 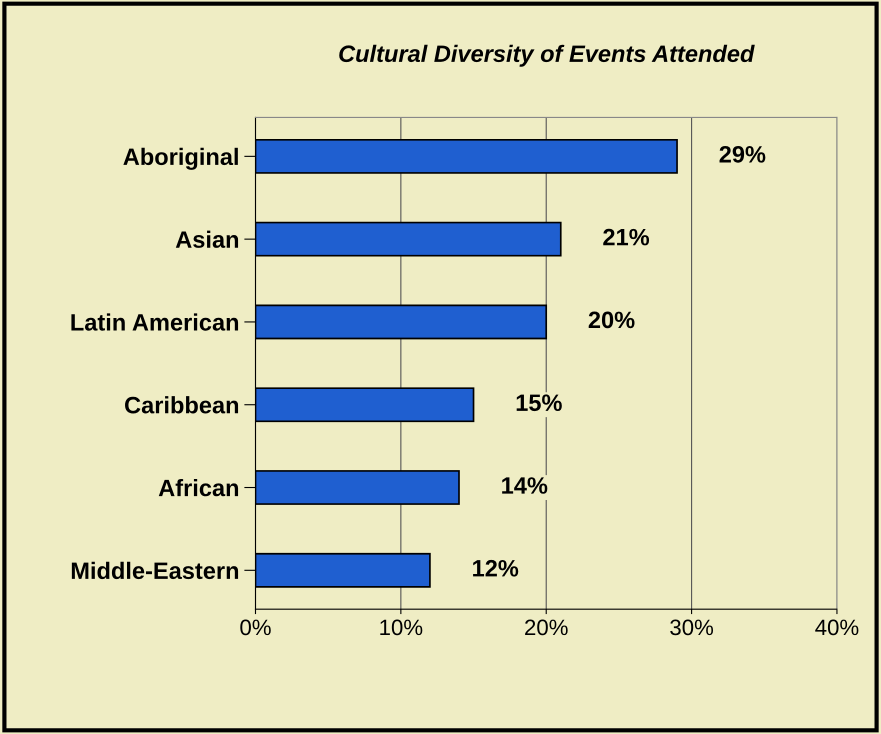 What do you see at coordinates (692, 628) in the screenshot?
I see `x-tick-label: 30%` at bounding box center [692, 628].